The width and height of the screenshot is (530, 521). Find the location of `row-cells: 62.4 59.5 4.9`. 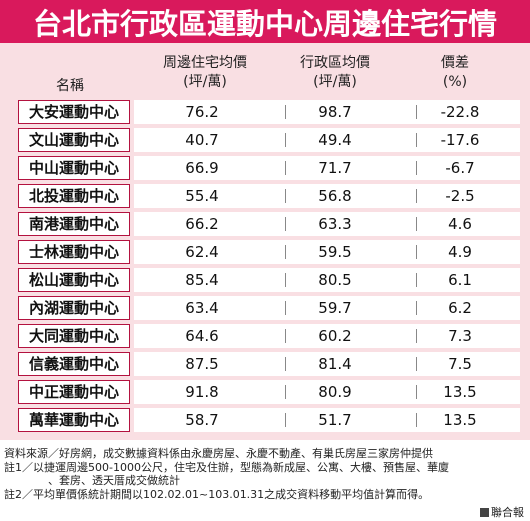

row-cells: 62.4 59.5 4.9 is located at coordinates (327, 252).